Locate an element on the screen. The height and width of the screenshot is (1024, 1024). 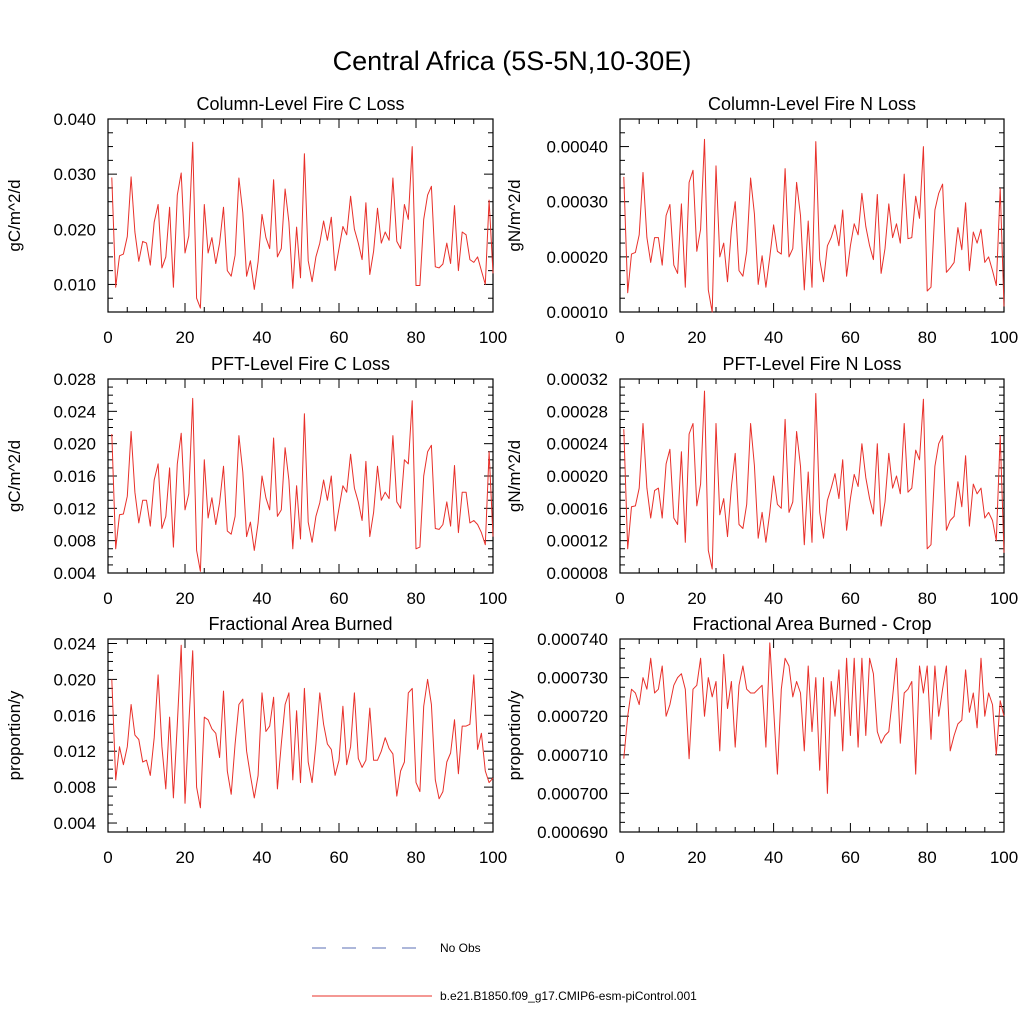
y-tick-label: 0.00040 is located at coordinates (577, 147).